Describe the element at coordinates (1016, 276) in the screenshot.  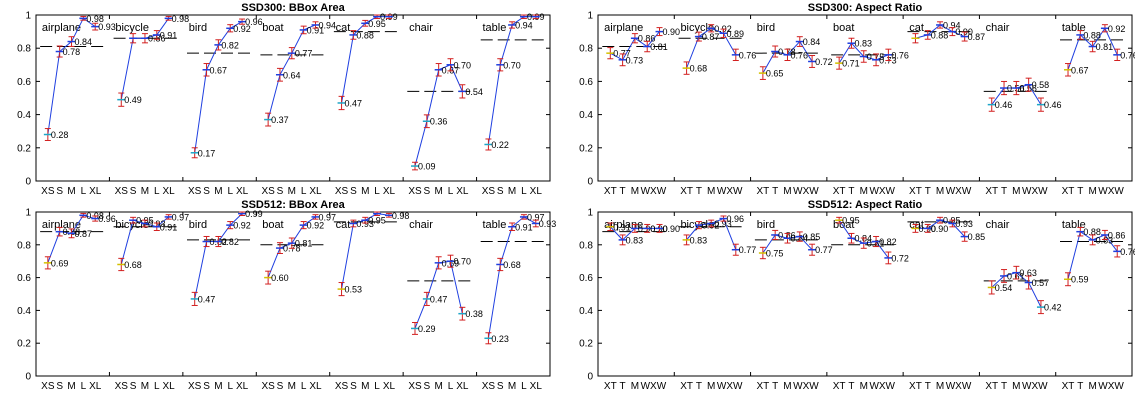
I see `data-label: 0.61` at that location.